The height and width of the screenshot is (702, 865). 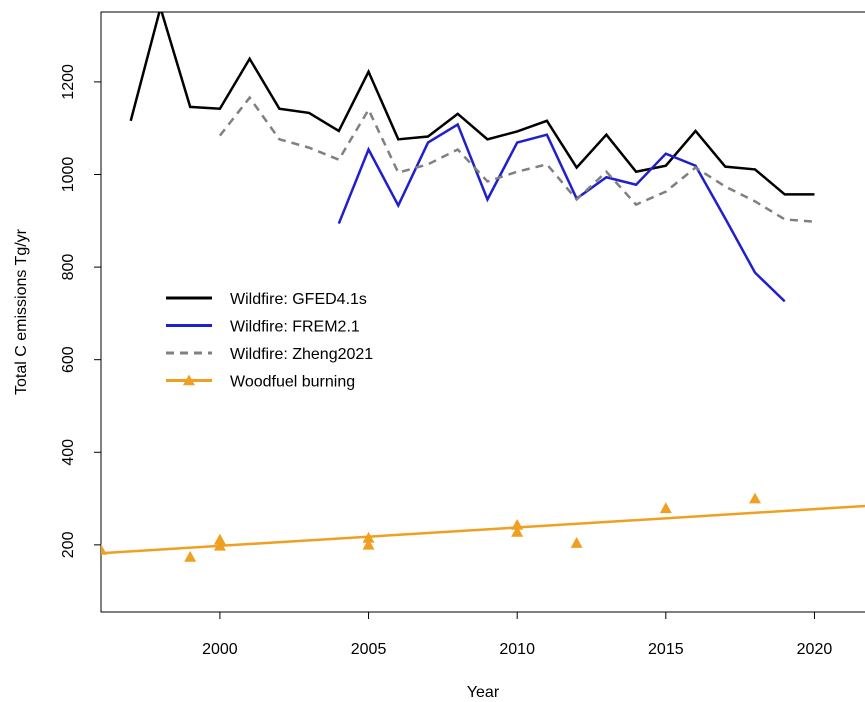 I want to click on y-tick-label: 1000, so click(x=68, y=175).